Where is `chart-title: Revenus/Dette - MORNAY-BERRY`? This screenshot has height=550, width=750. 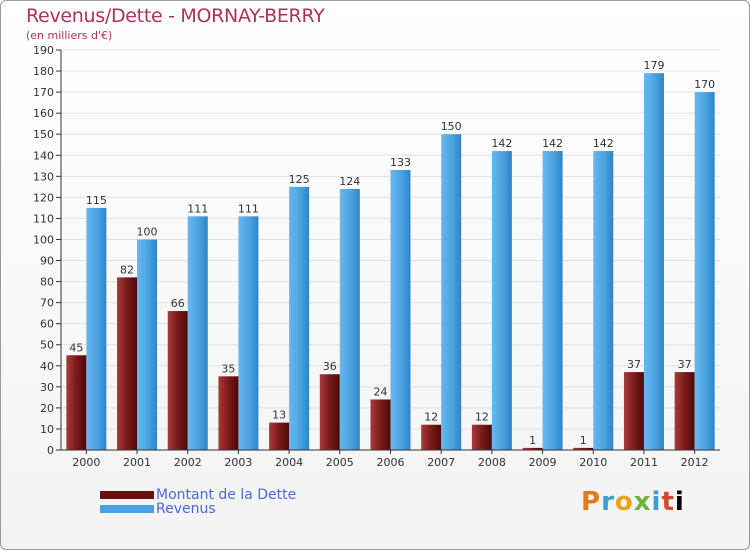
chart-title: Revenus/Dette - MORNAY-BERRY is located at coordinates (175, 16).